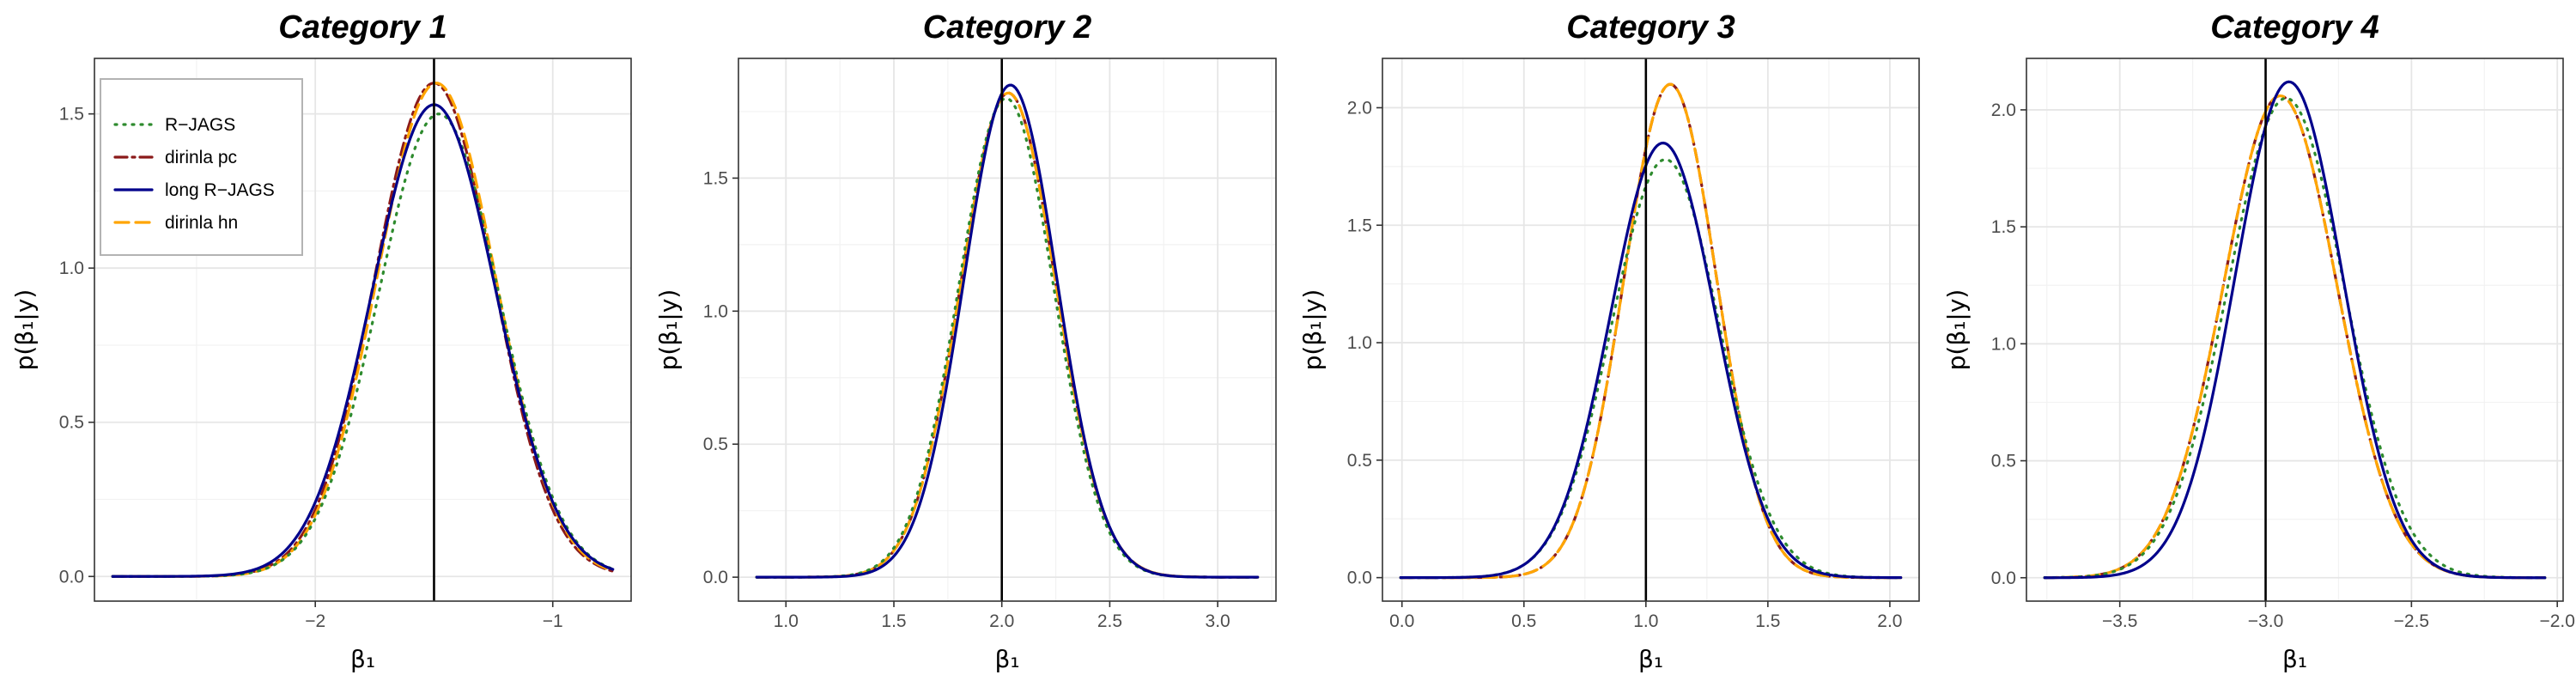  Describe the element at coordinates (553, 621) in the screenshot. I see `x-tick-label: −1` at that location.